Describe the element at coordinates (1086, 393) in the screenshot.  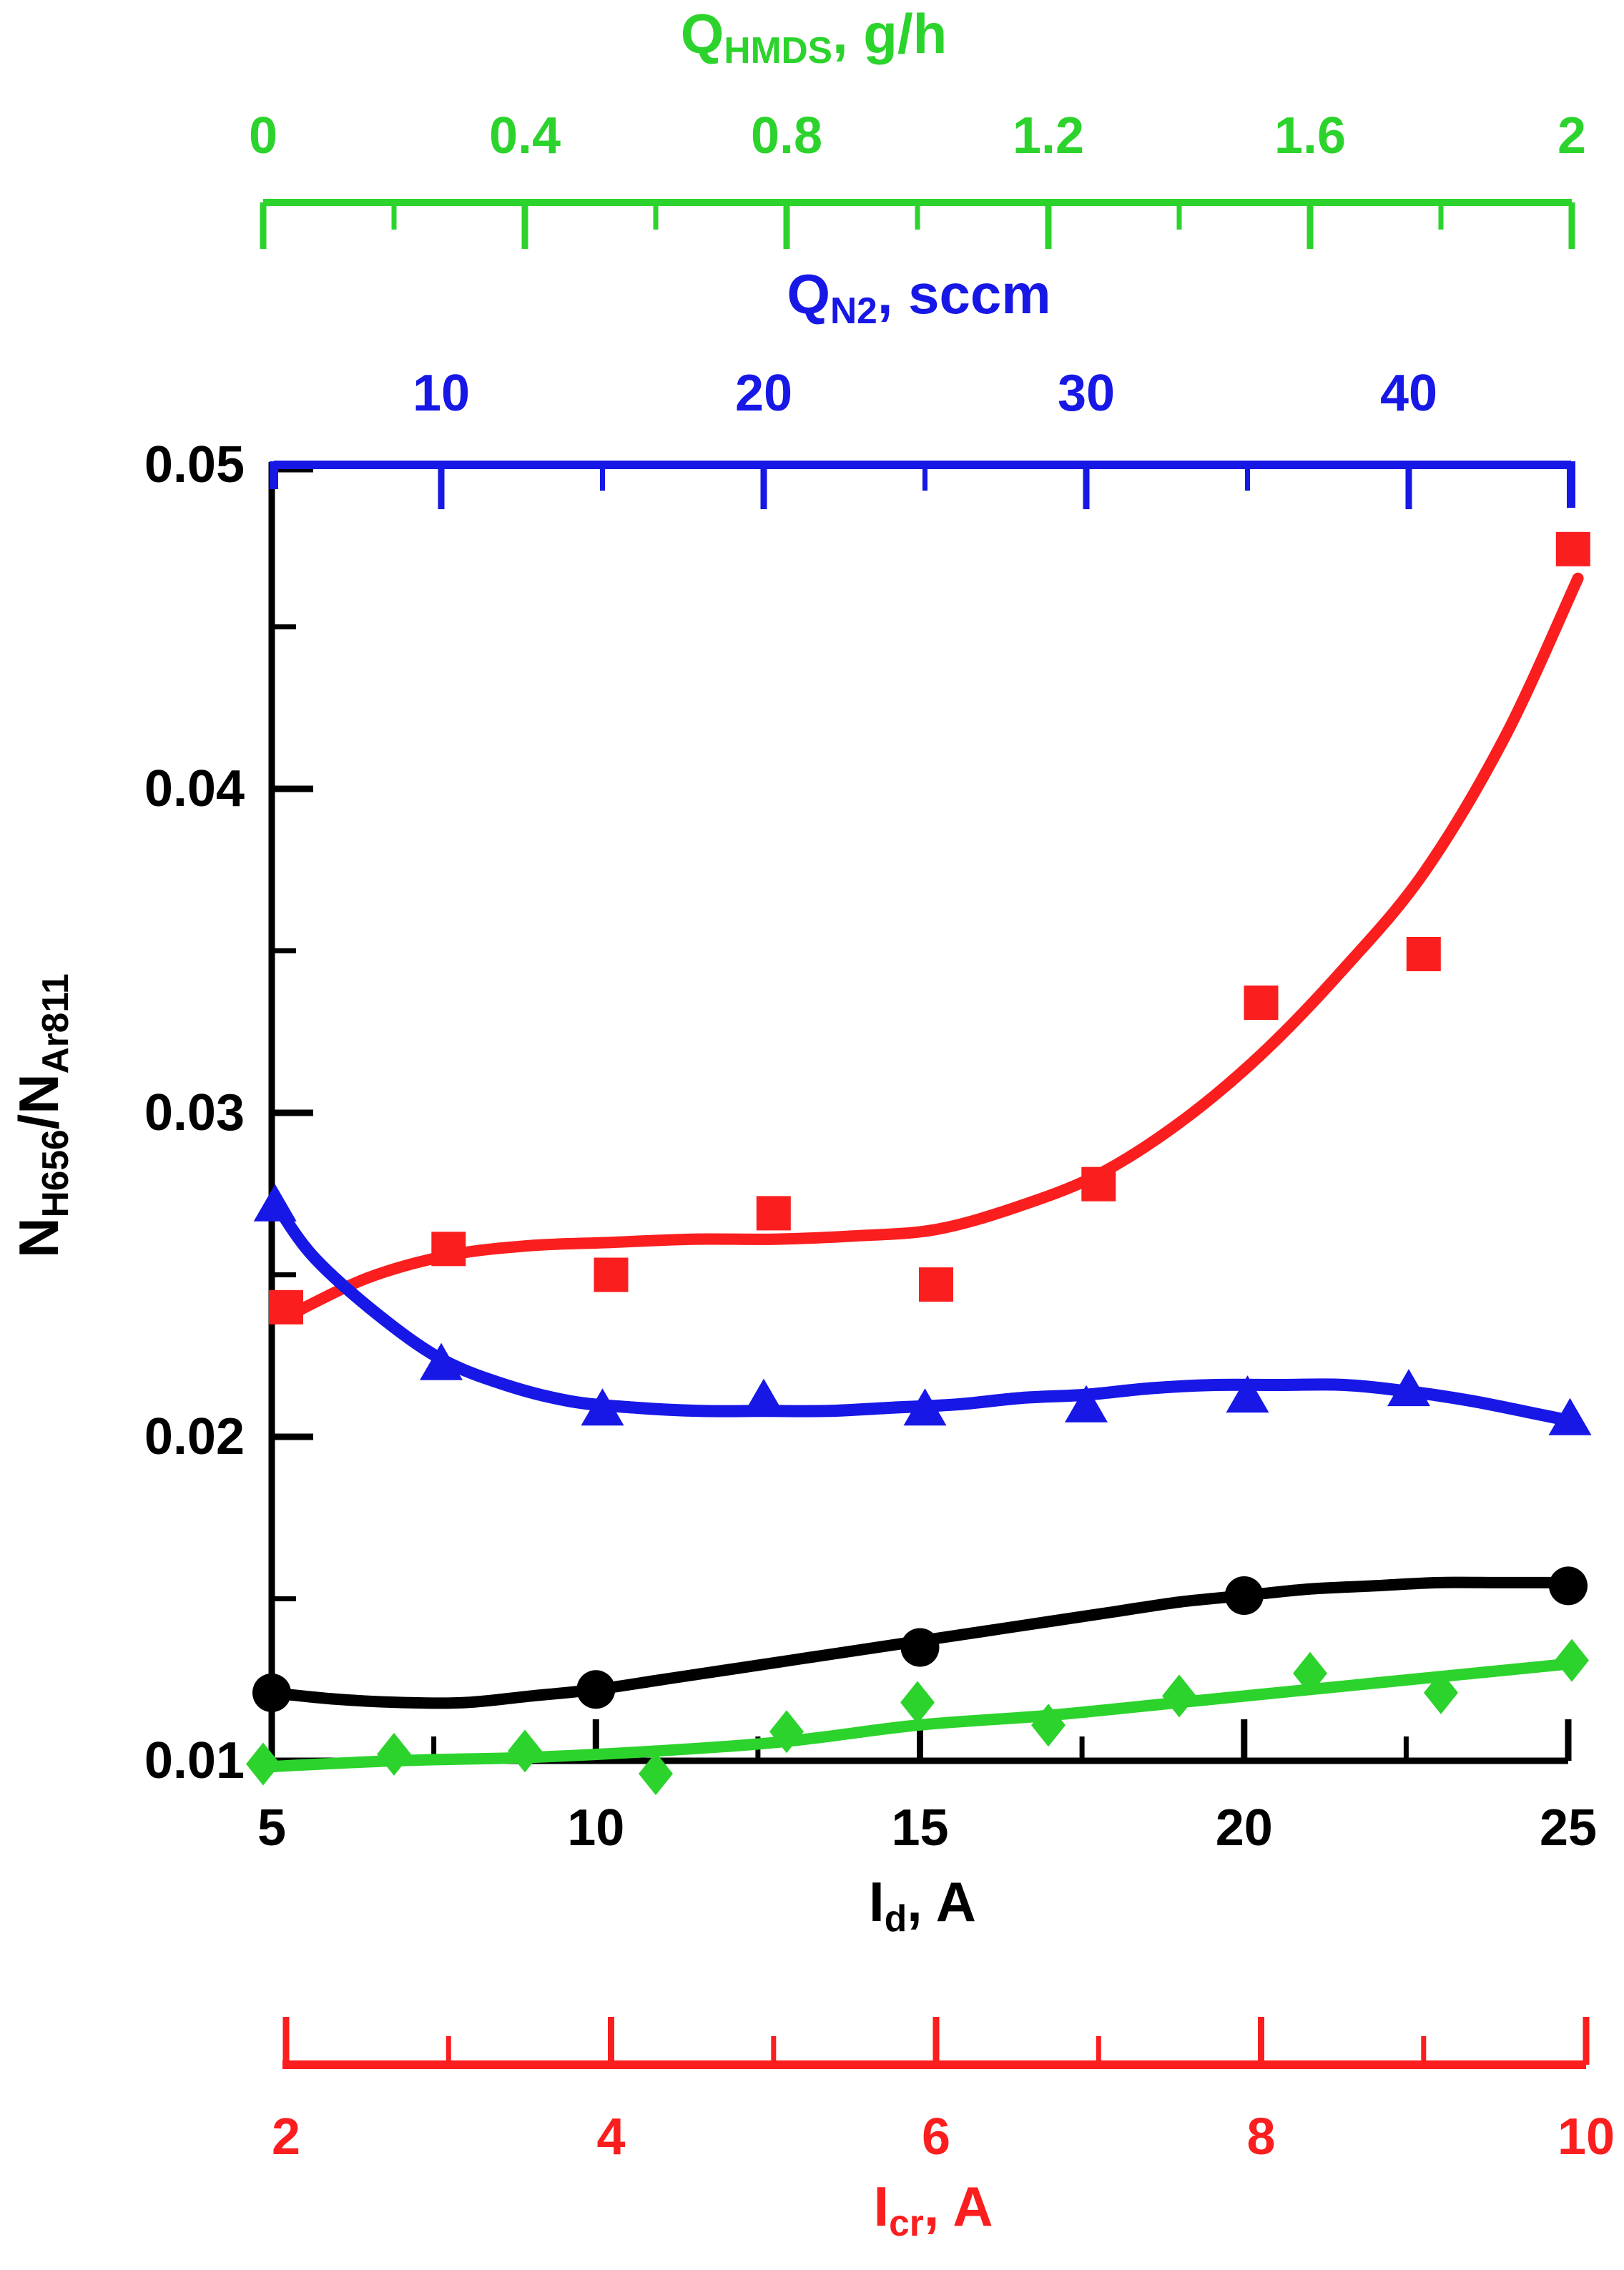
I see `blue-tick-label: 30` at that location.